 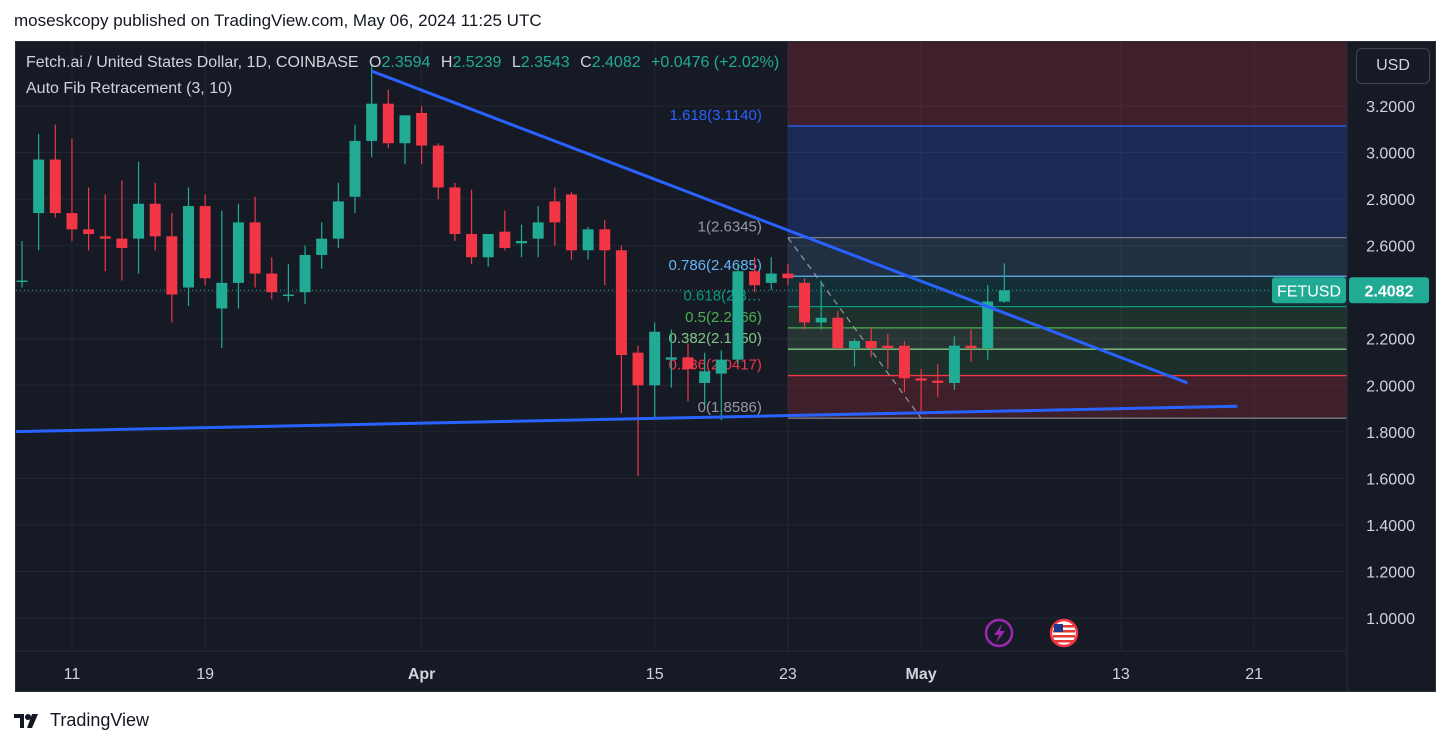 What do you see at coordinates (406, 62) in the screenshot?
I see `open-value: 2.3594` at bounding box center [406, 62].